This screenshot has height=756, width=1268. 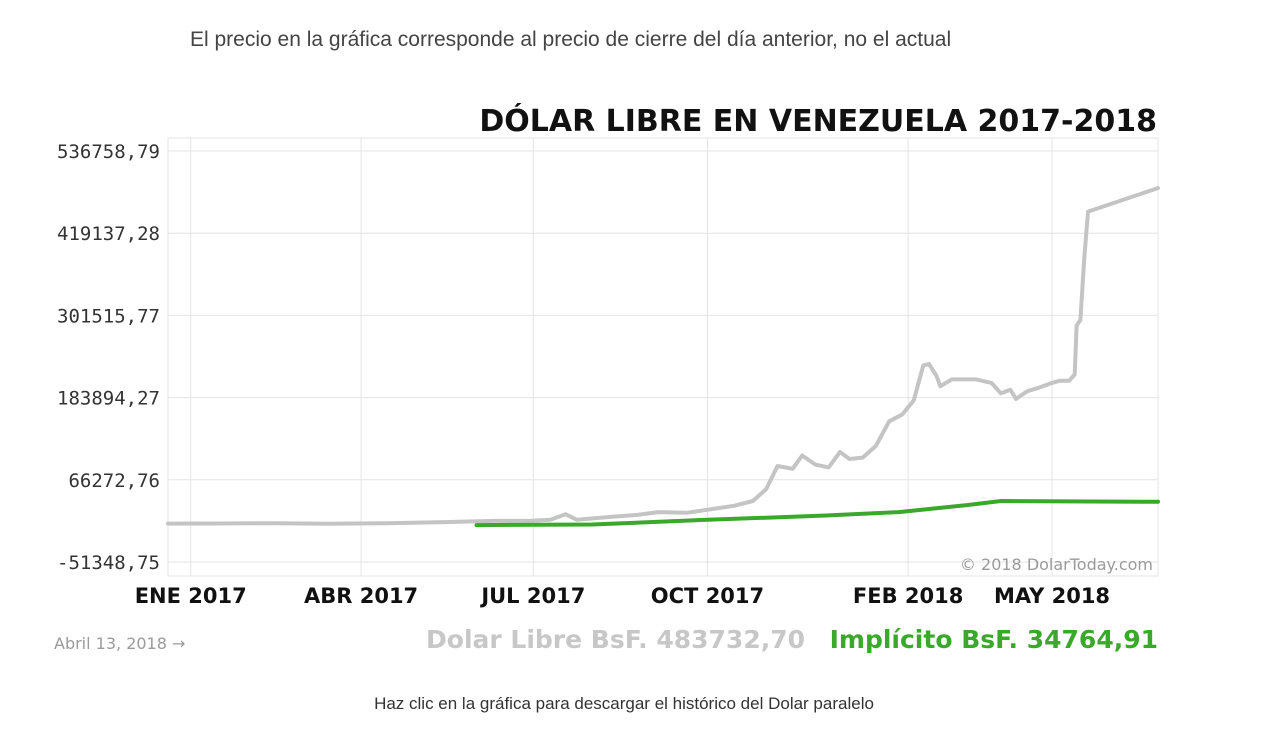 What do you see at coordinates (532, 596) in the screenshot?
I see `x-tick-label: JUL 2017` at bounding box center [532, 596].